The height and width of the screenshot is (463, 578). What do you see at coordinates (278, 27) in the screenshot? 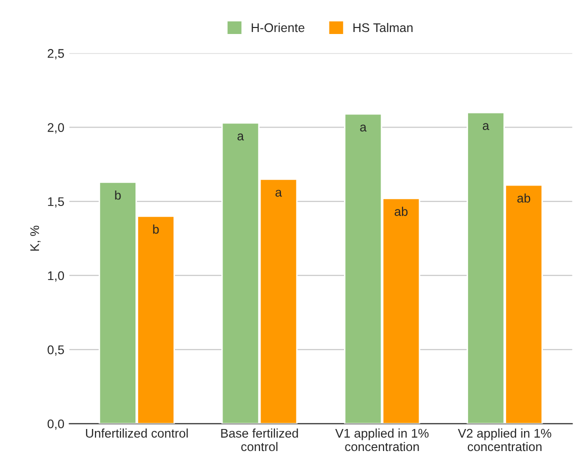
I see `legend-label: H-Oriente` at bounding box center [278, 27].